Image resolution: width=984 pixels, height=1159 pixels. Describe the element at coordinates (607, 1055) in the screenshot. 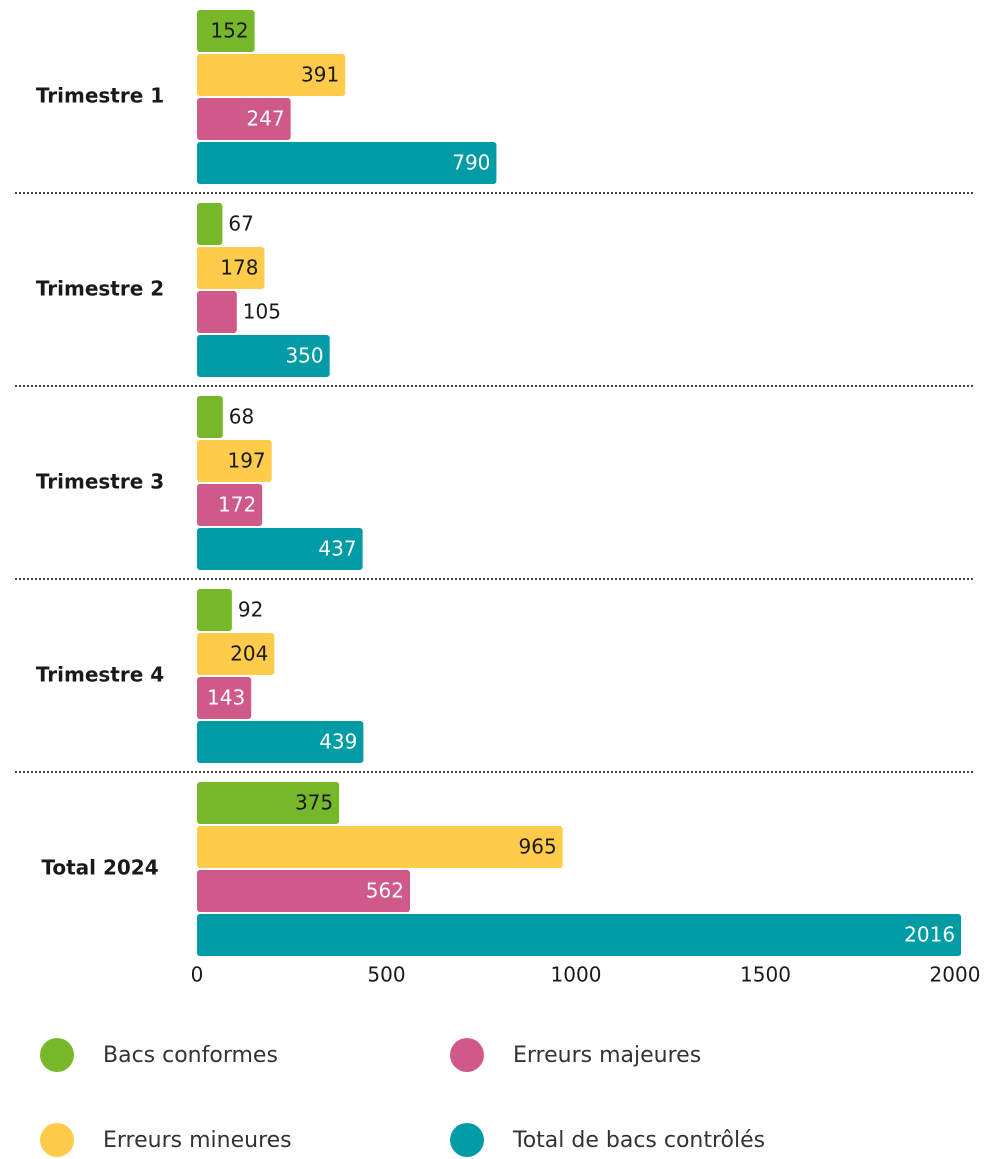

I see `legend-label: Erreurs majeures` at that location.